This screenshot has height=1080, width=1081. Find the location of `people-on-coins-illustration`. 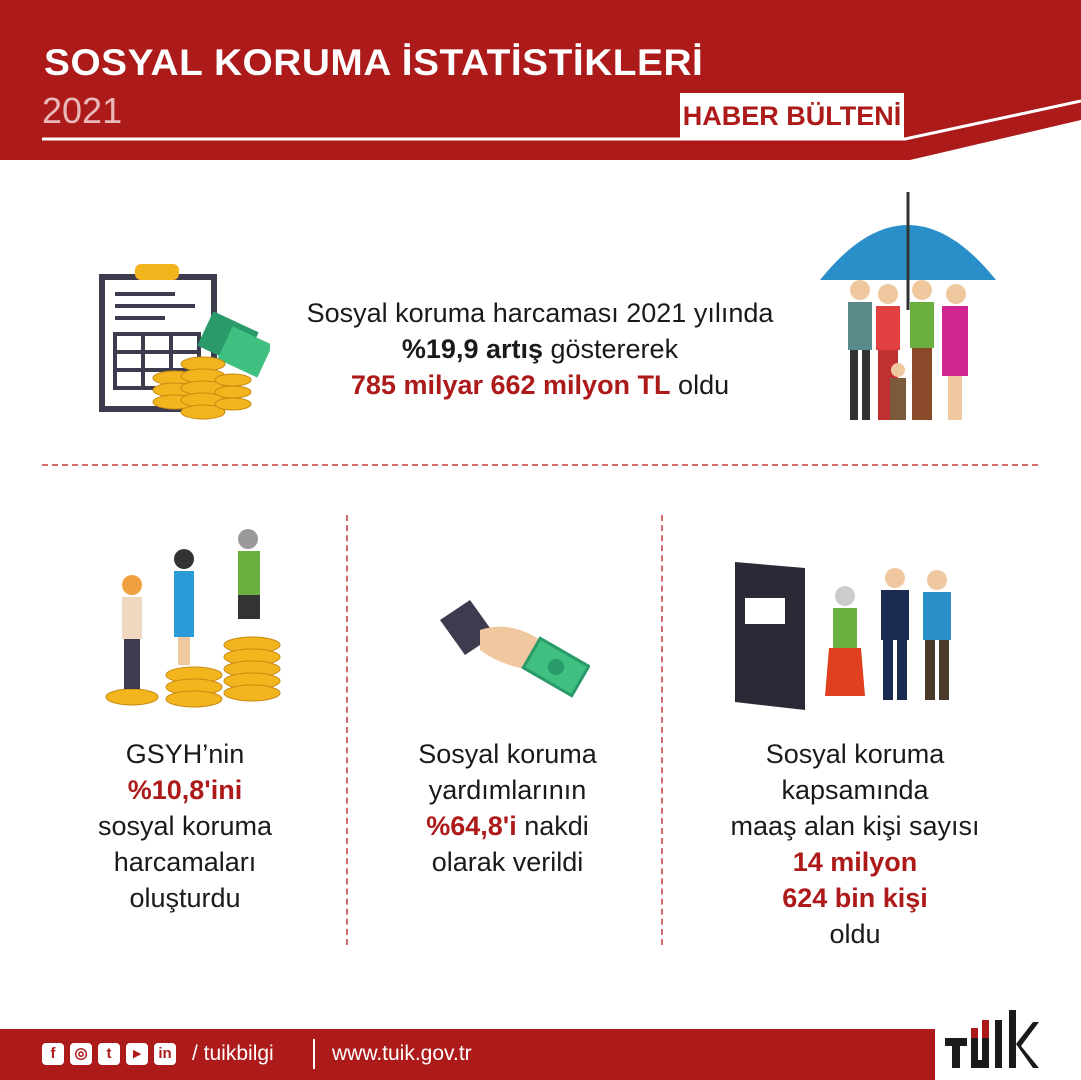

people-on-coins-illustration is located at coordinates (193, 618).